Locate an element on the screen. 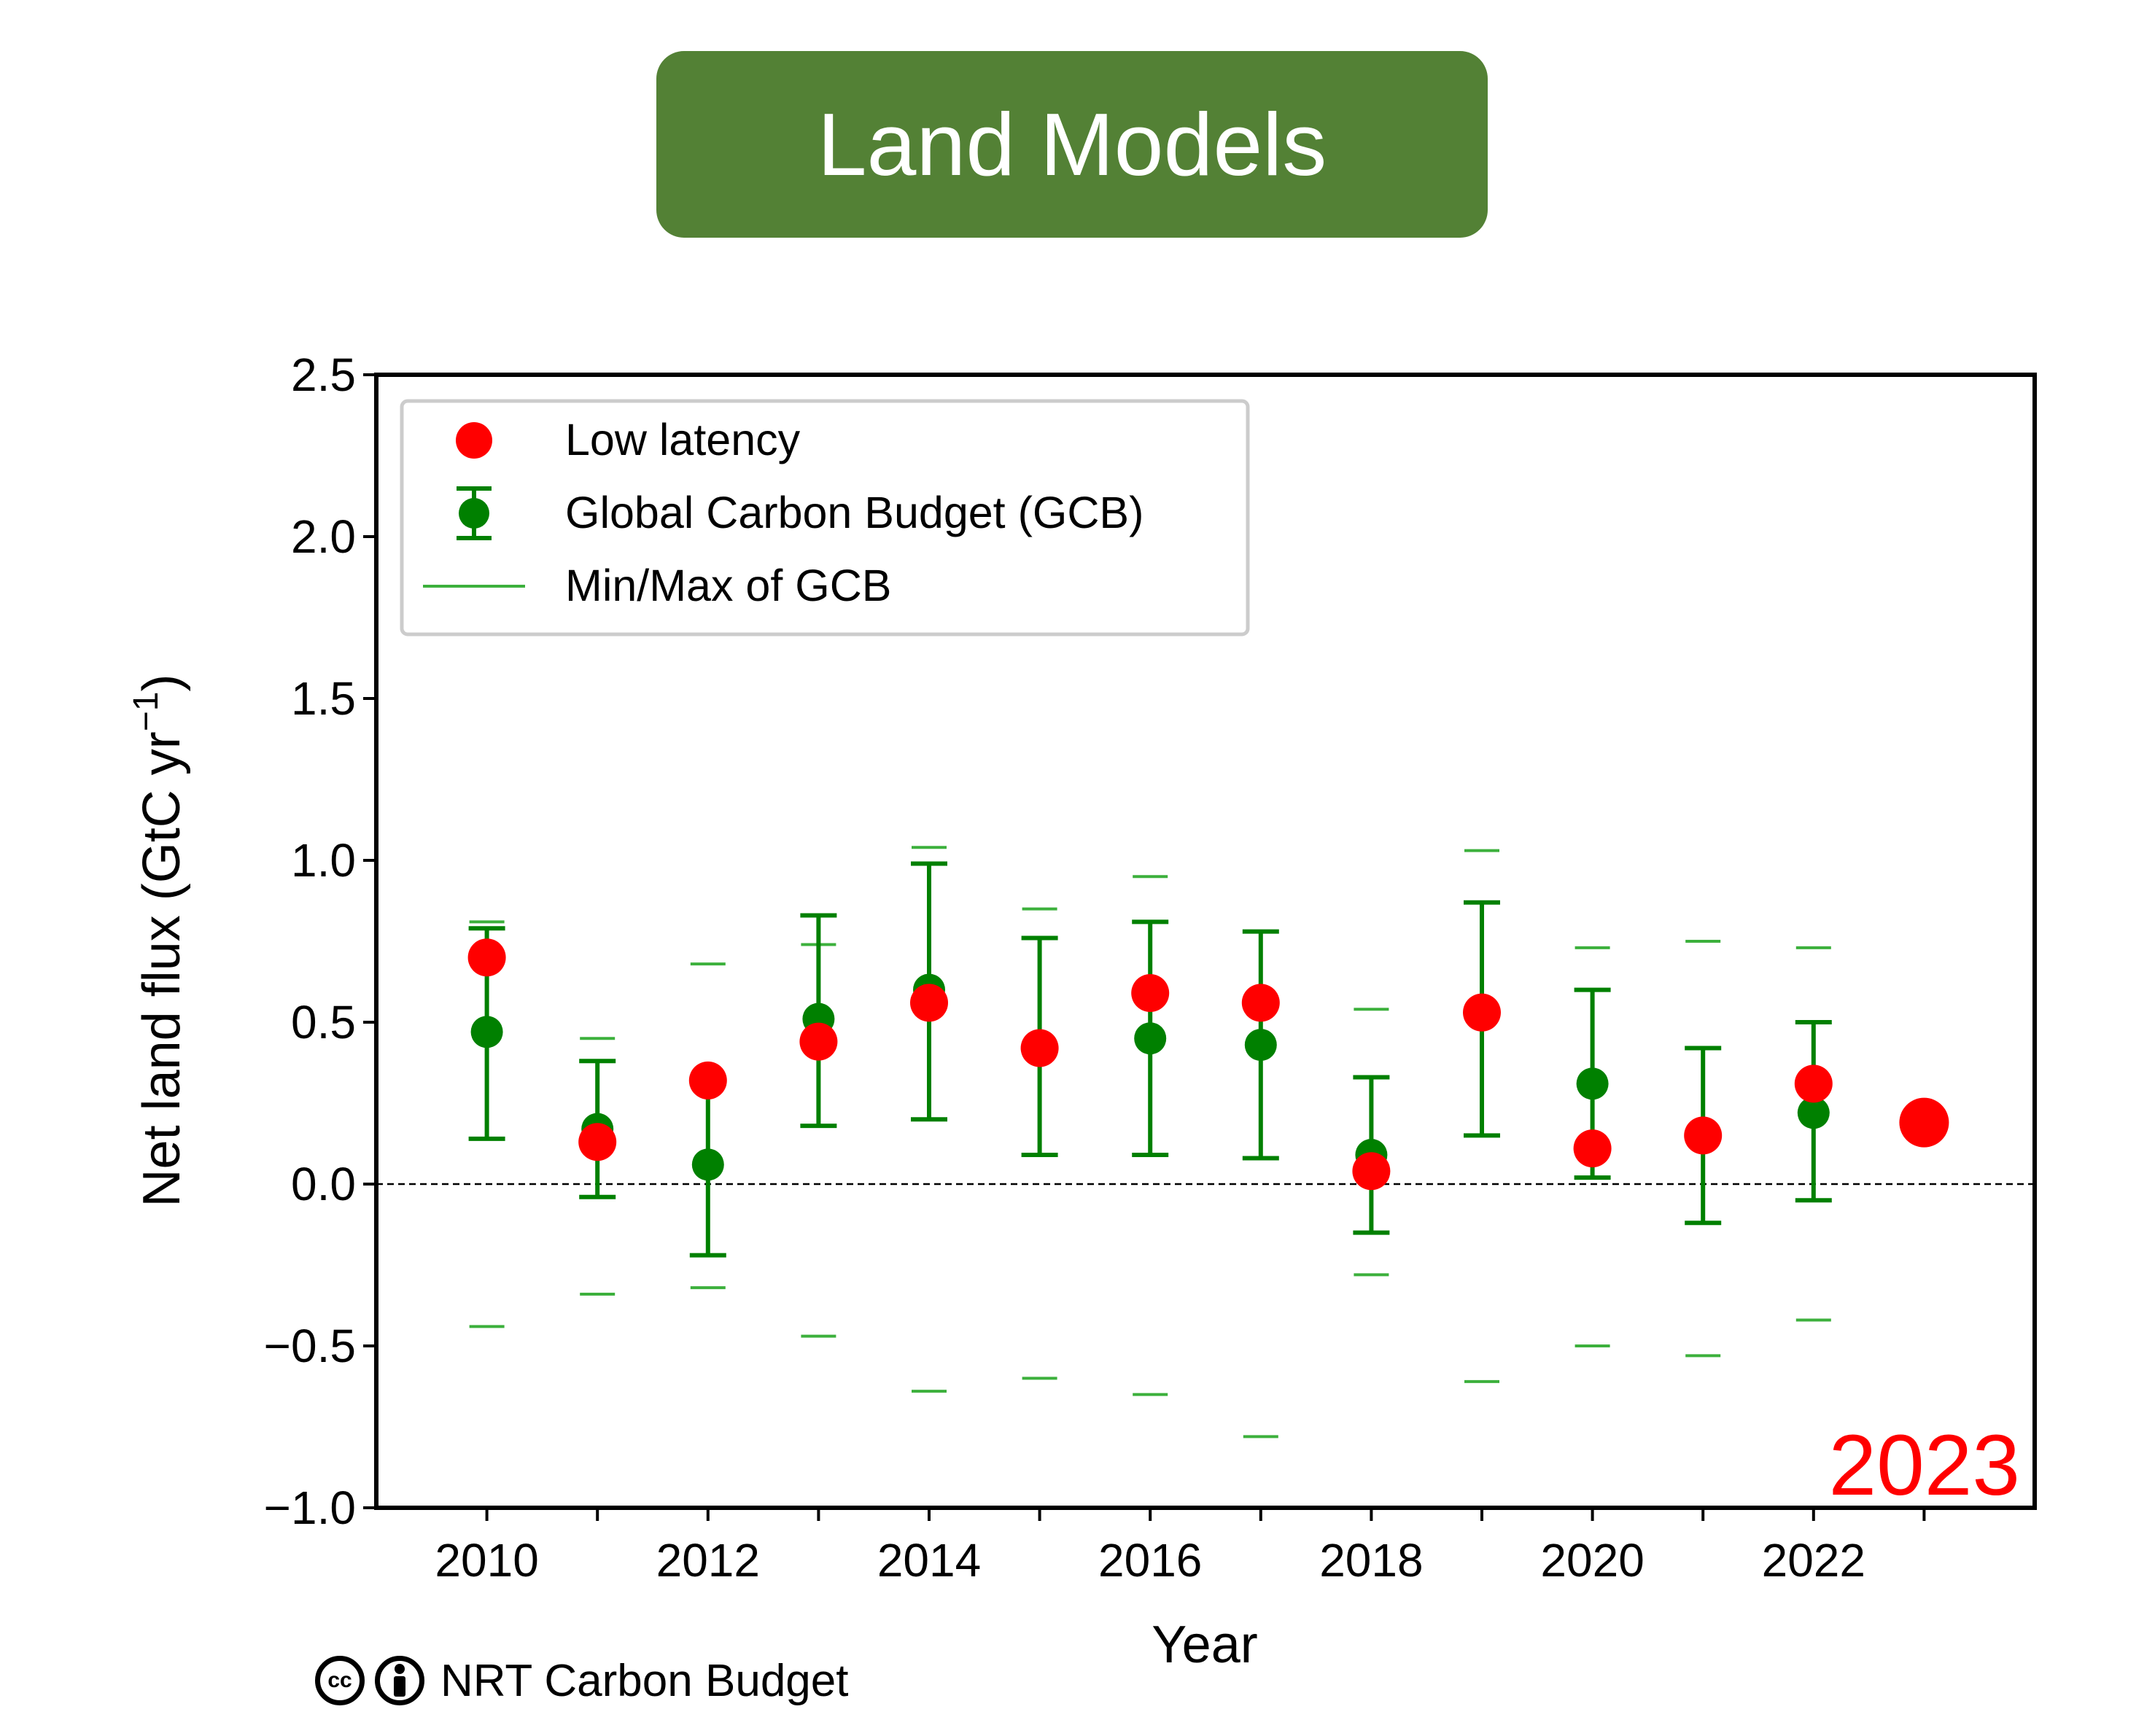 This screenshot has width=2155, height=1736. legend-low-latency-marker is located at coordinates (474, 440).